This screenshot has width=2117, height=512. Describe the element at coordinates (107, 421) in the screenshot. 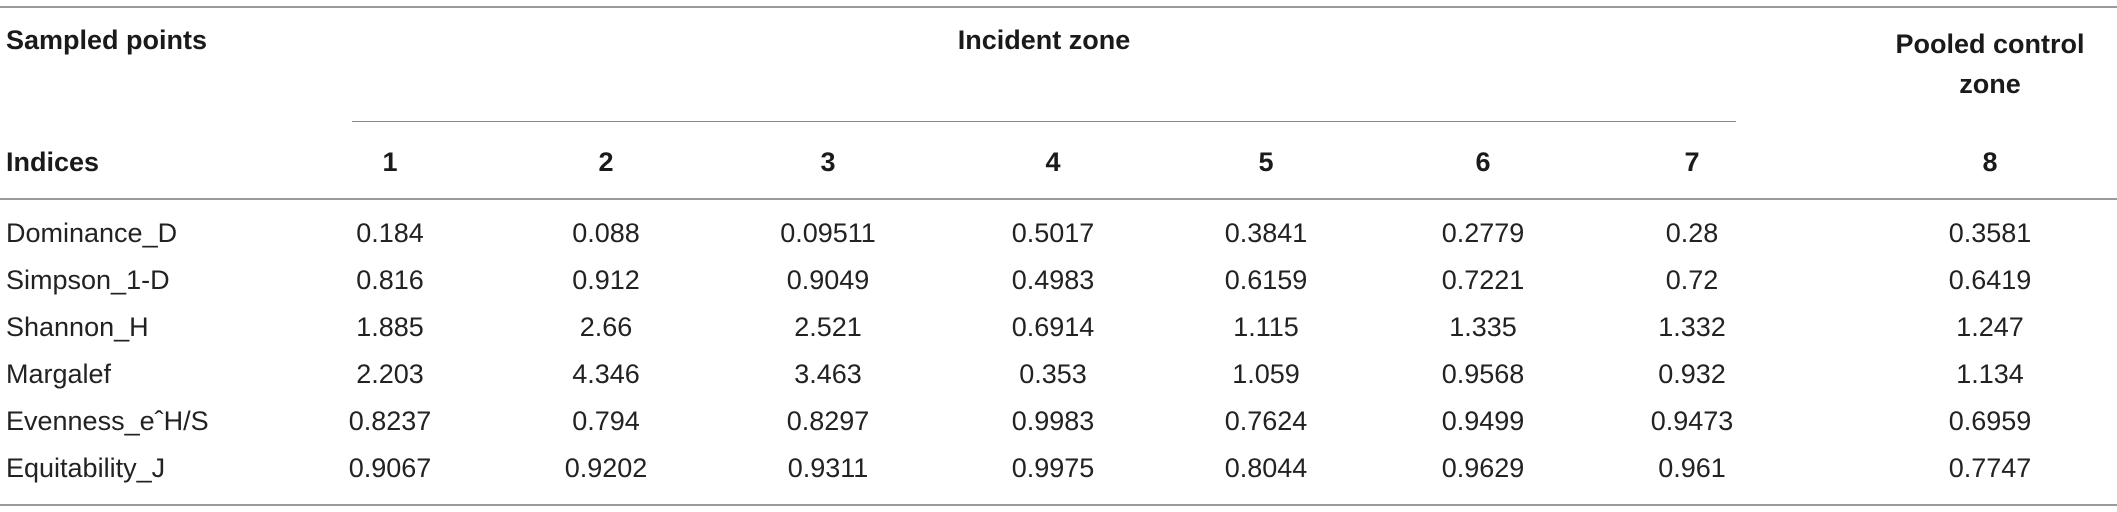

I see `row-label-evenness: Evenness_eˆH/S` at that location.